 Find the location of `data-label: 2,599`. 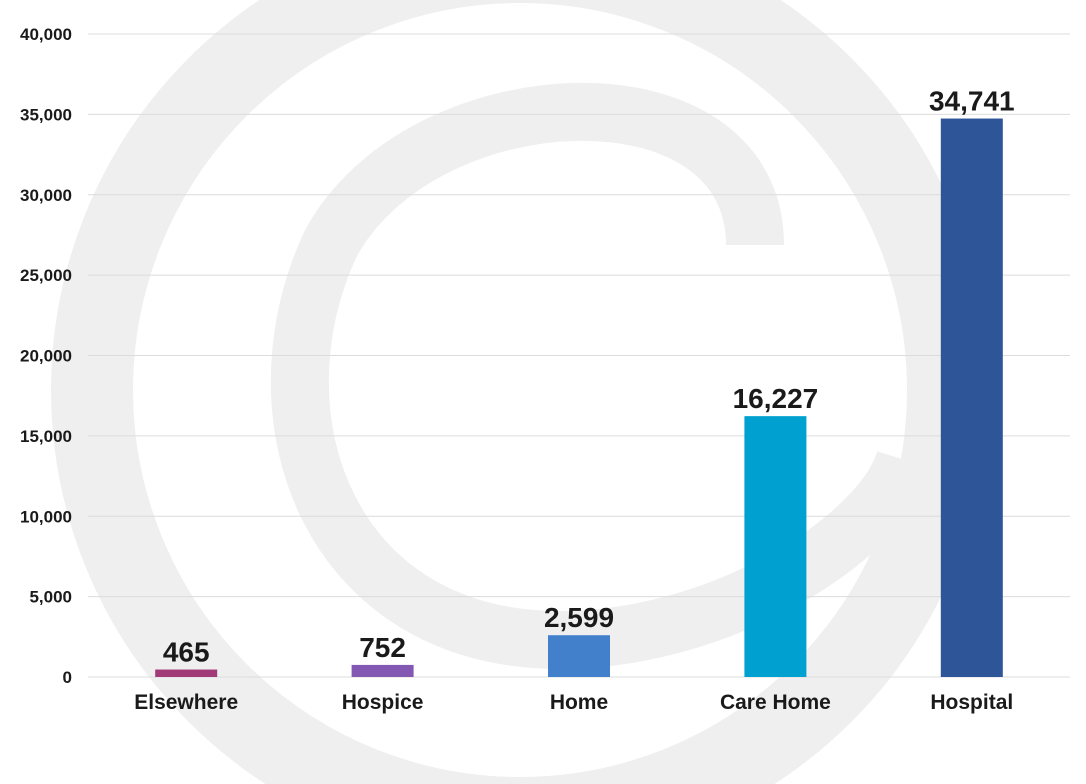

data-label: 2,599 is located at coordinates (579, 617).